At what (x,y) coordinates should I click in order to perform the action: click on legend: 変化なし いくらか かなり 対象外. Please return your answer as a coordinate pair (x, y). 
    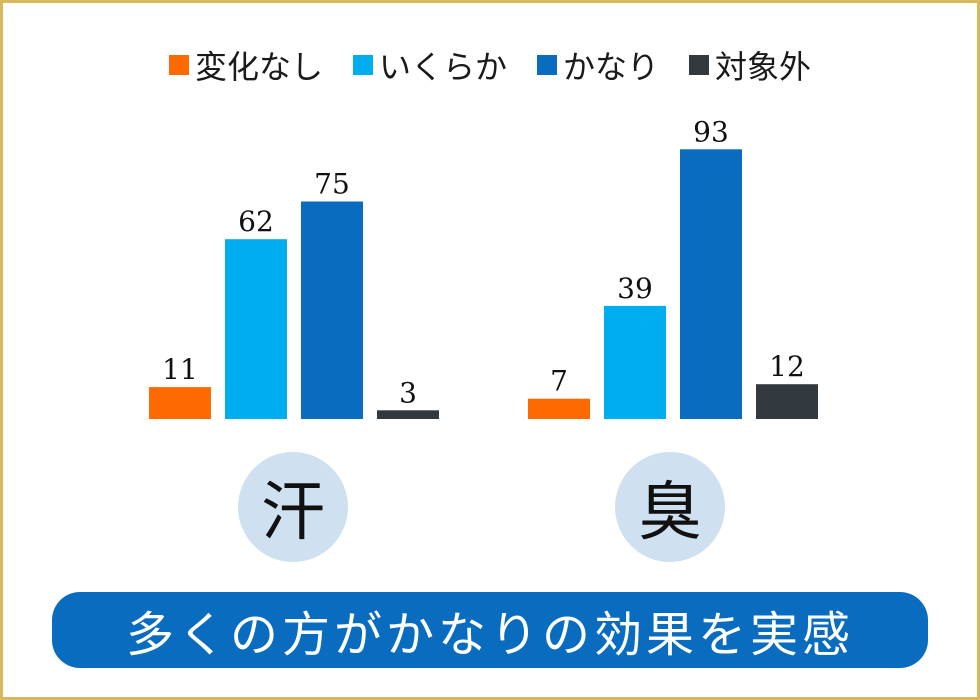
    Looking at the image, I should click on (490, 65).